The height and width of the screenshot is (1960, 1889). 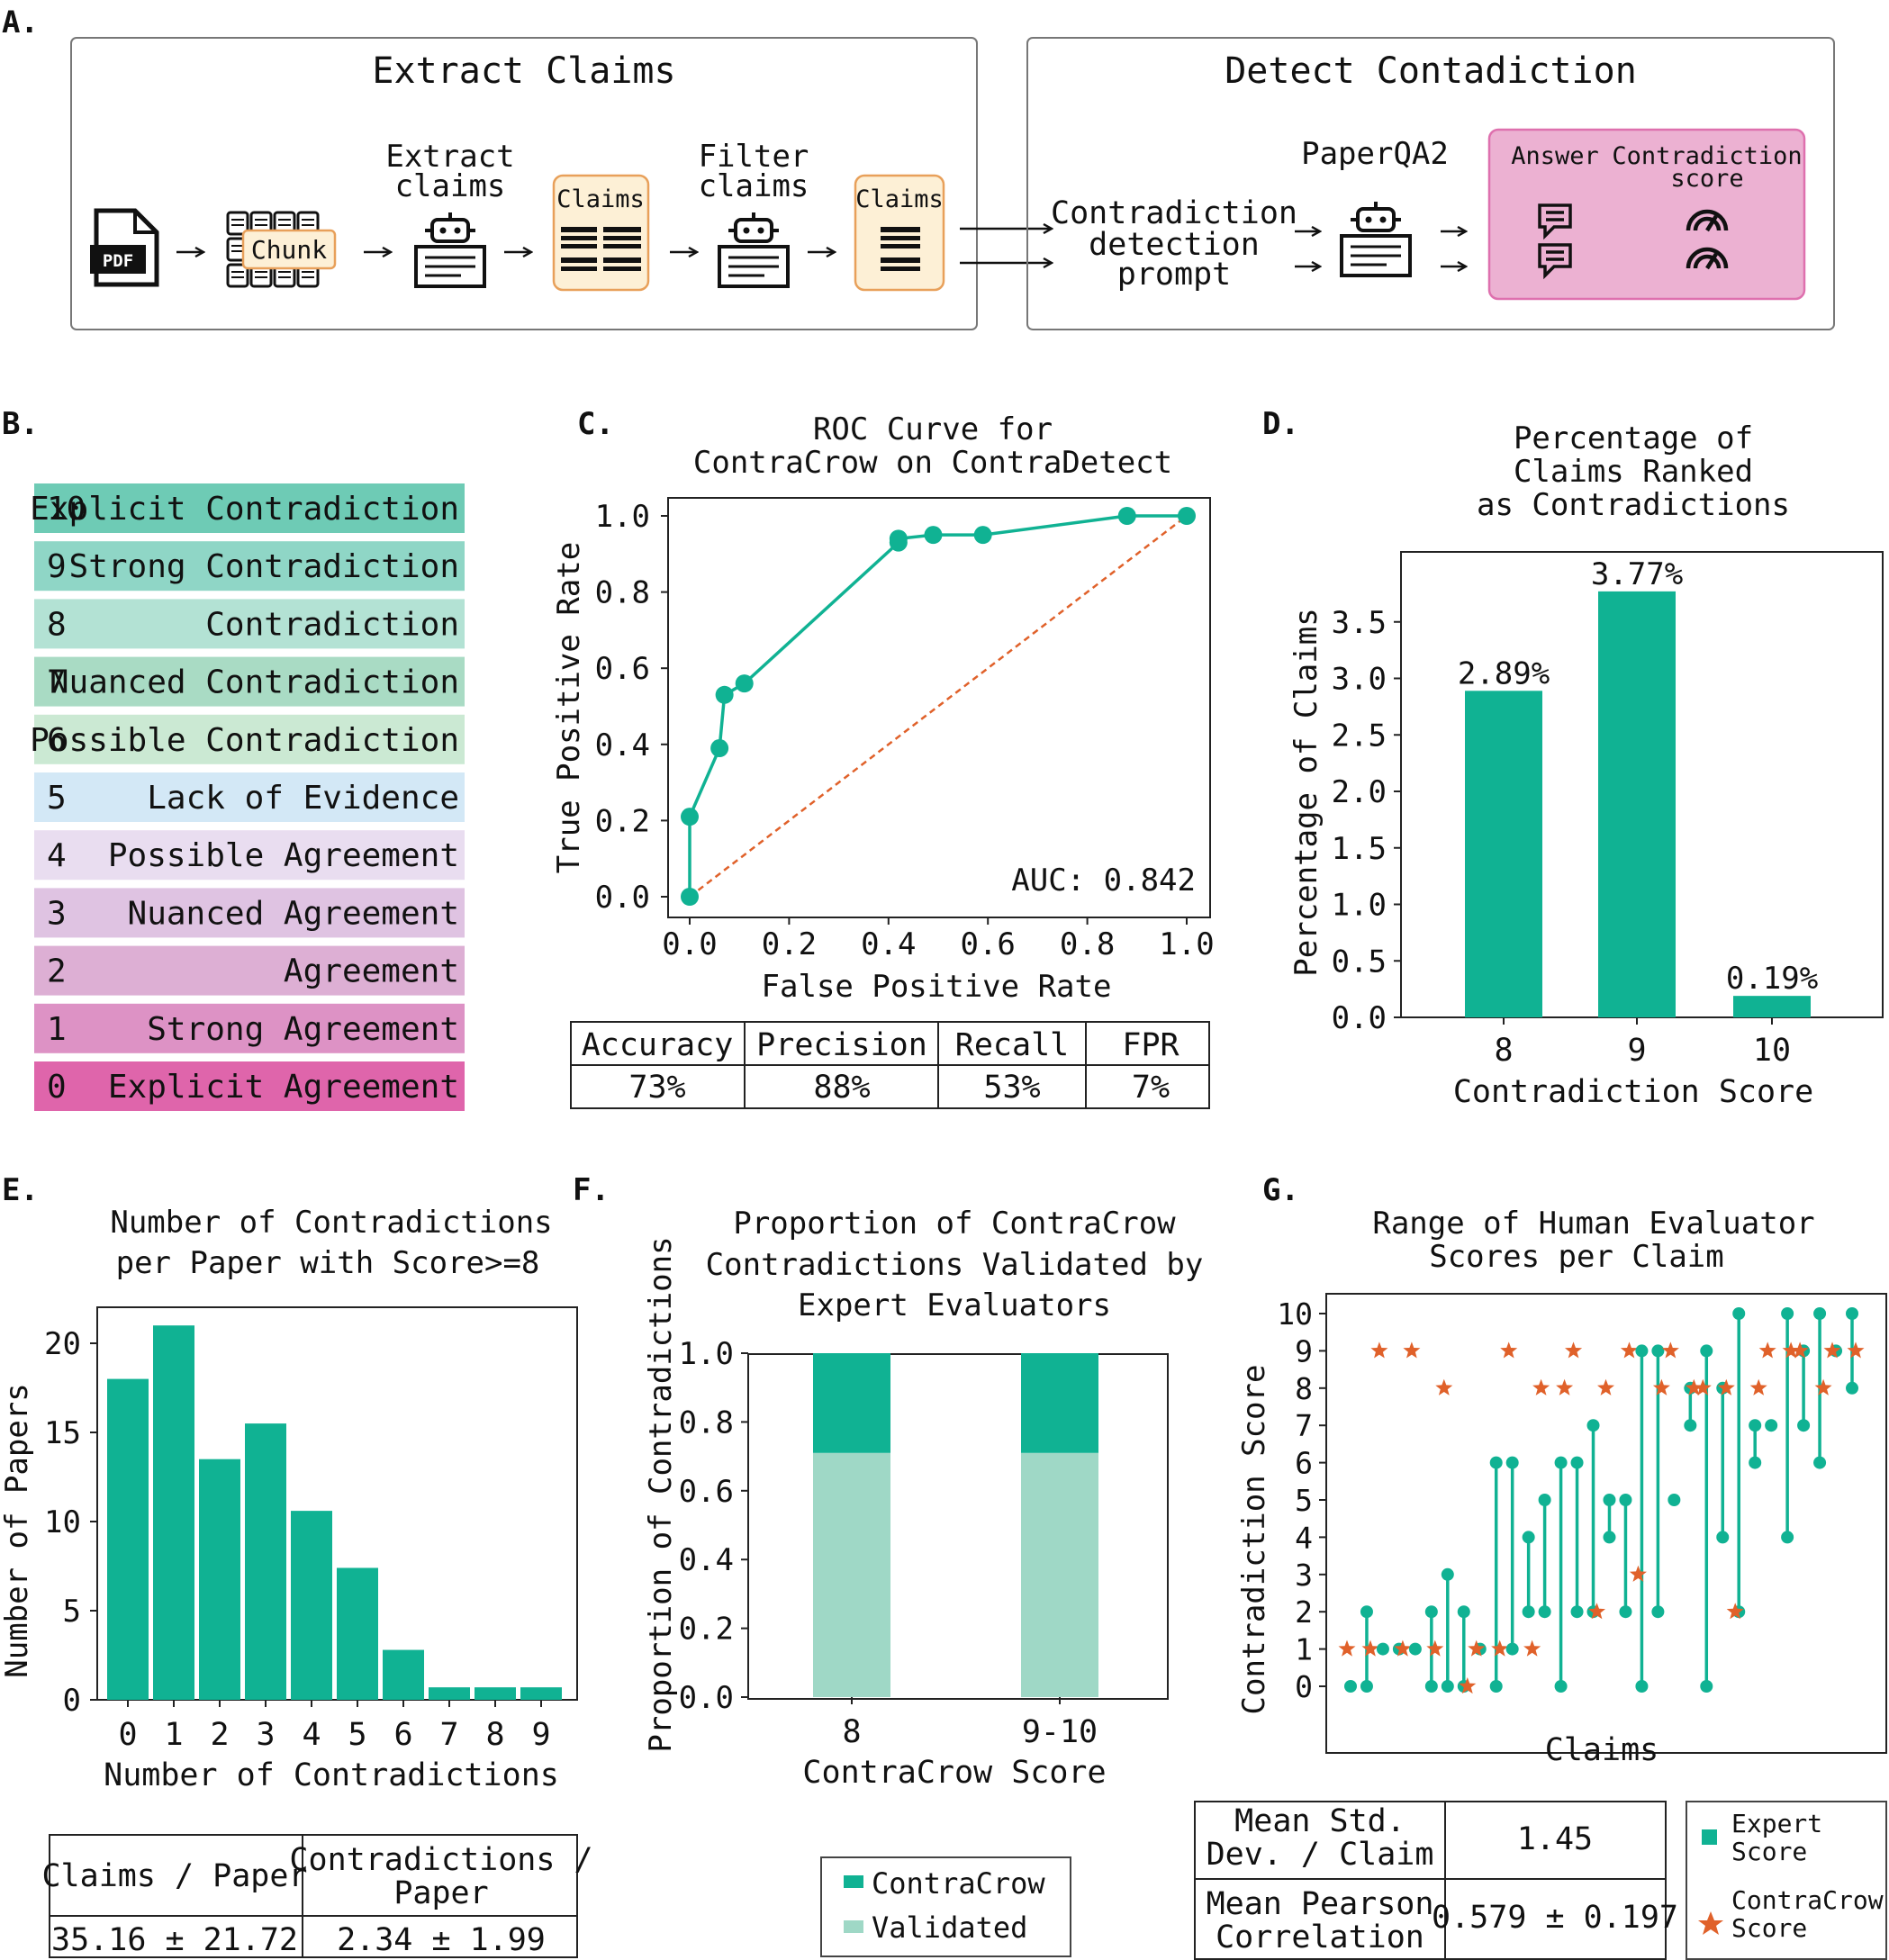 I want to click on chart-g-title-line1: Range of Human Evaluator, so click(x=1593, y=1224).